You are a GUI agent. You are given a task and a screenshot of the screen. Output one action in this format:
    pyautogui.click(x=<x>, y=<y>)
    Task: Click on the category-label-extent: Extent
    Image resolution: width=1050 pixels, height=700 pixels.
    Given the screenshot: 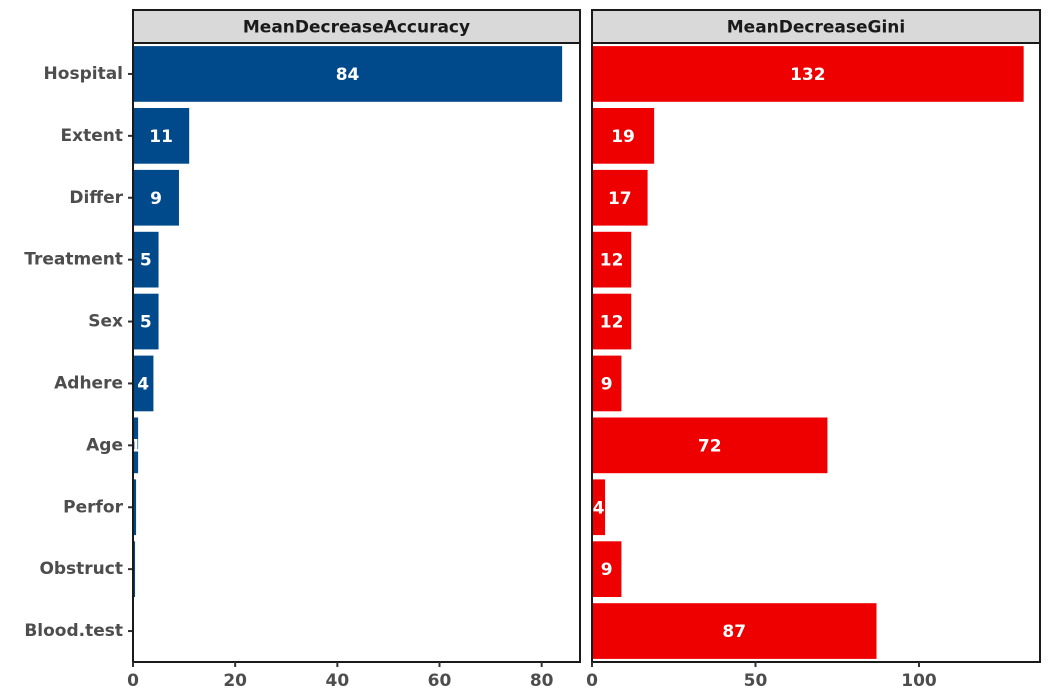 What is the action you would take?
    pyautogui.click(x=92, y=136)
    